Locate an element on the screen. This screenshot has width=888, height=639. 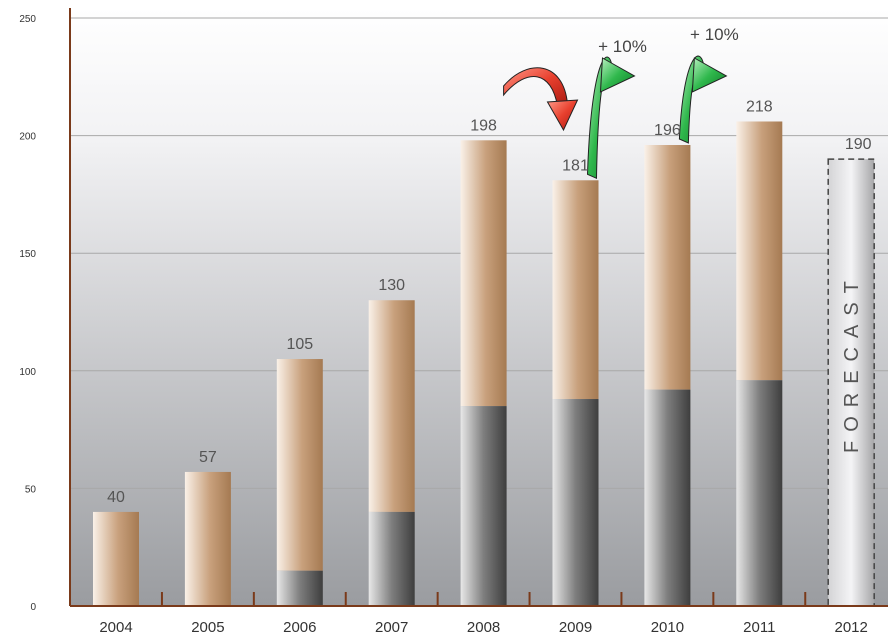
x-tick-label-2007: 2007 is located at coordinates (391, 627).